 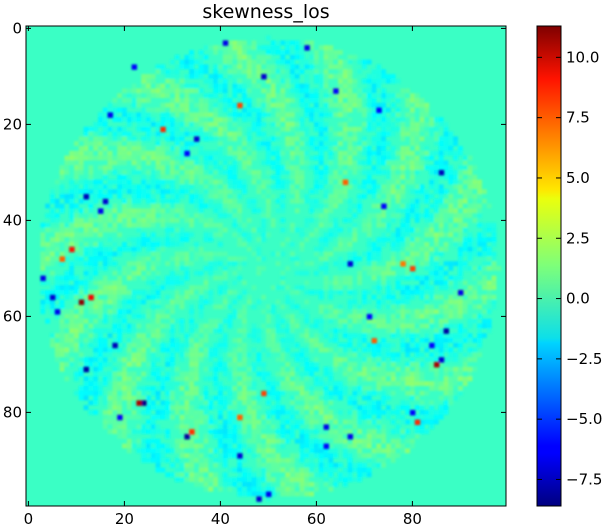 What do you see at coordinates (12, 220) in the screenshot?
I see `y-tick-label: 40` at bounding box center [12, 220].